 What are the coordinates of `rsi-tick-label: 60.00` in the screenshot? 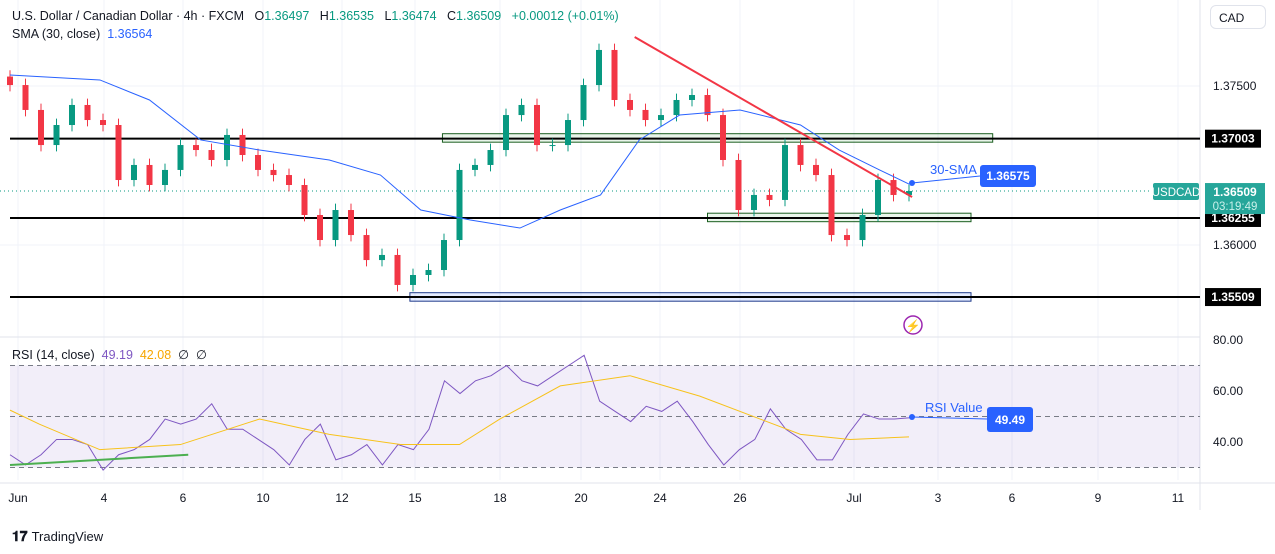 It's located at (1228, 391).